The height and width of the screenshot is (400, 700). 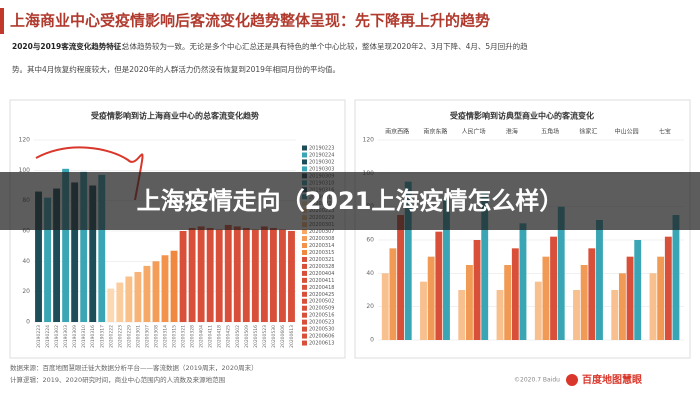 I want to click on legend-label: 20200509, so click(x=321, y=309).